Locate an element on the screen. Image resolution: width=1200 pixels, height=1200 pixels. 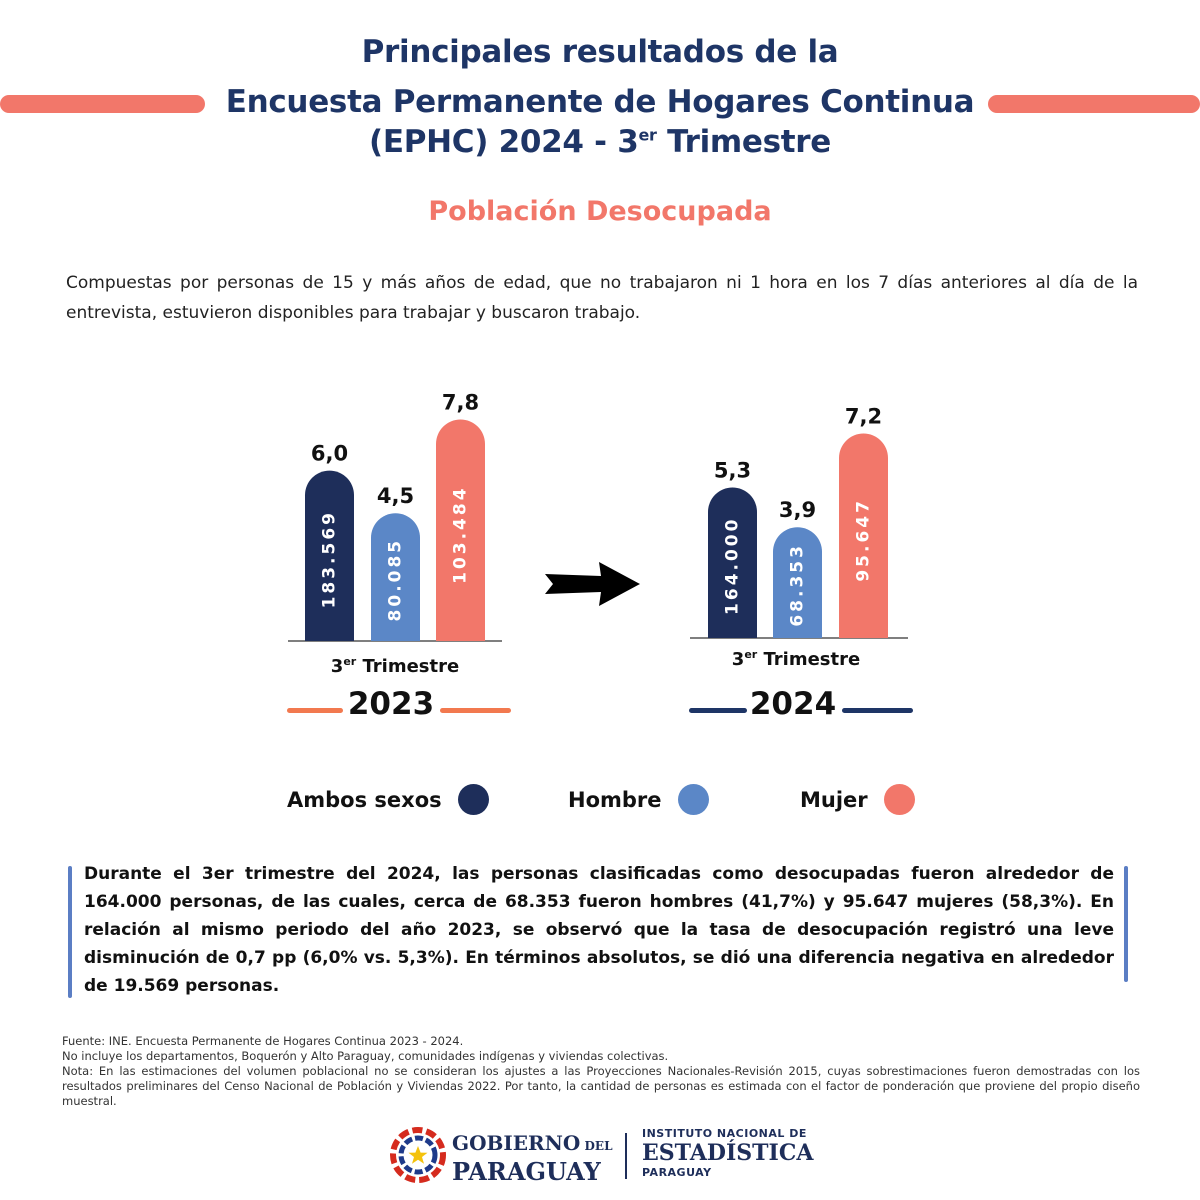
legend-item-hombre: Hombre is located at coordinates (638, 799).